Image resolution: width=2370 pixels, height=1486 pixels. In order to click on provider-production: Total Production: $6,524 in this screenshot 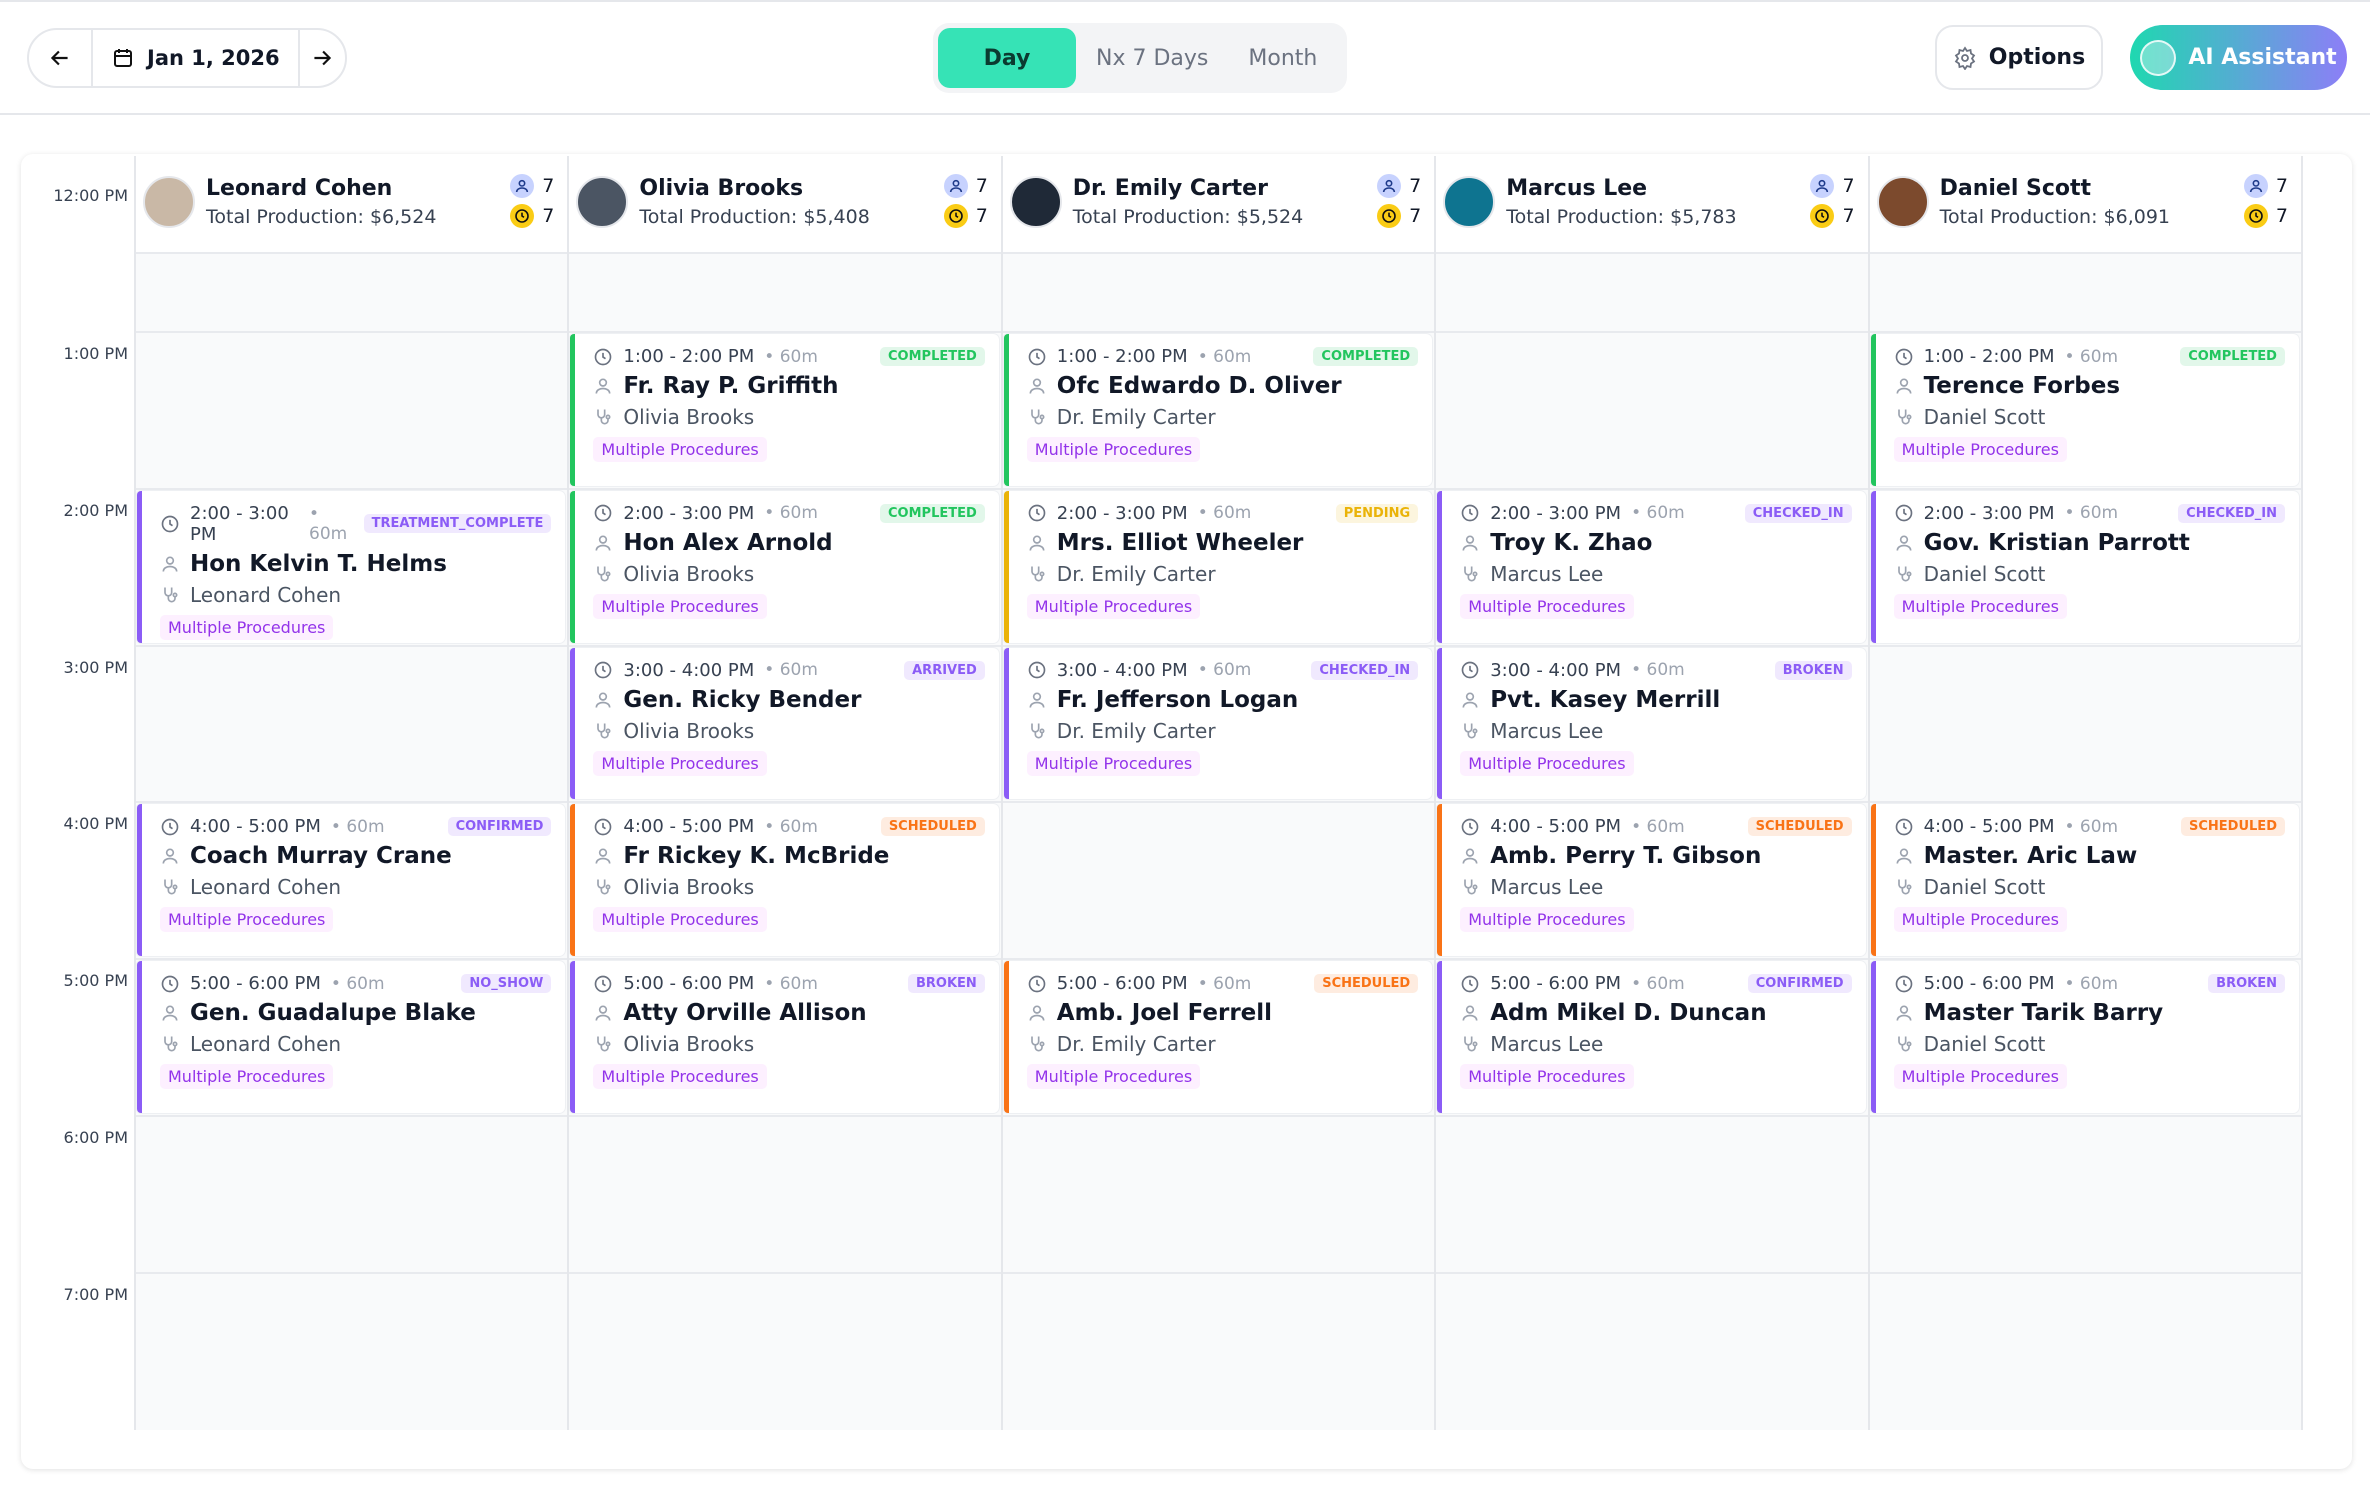, I will do `click(321, 217)`.